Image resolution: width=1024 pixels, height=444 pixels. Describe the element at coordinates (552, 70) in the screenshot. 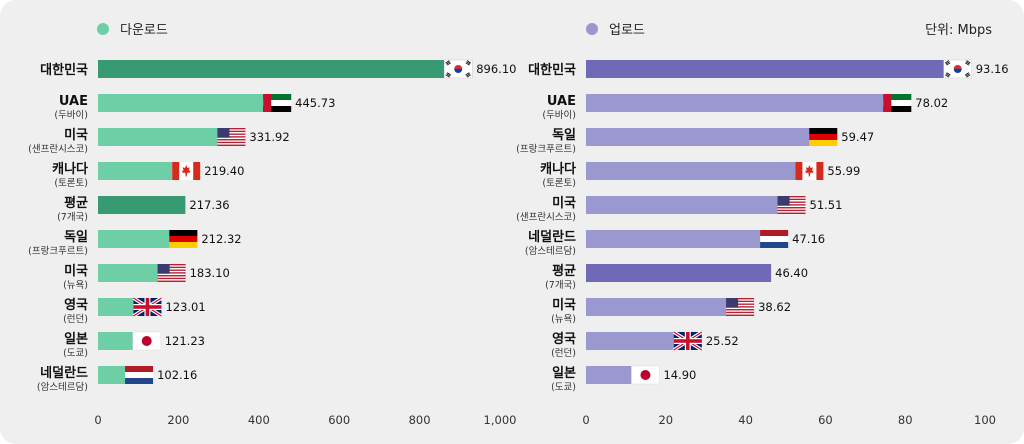

I see `bar-label: 대한민국` at that location.